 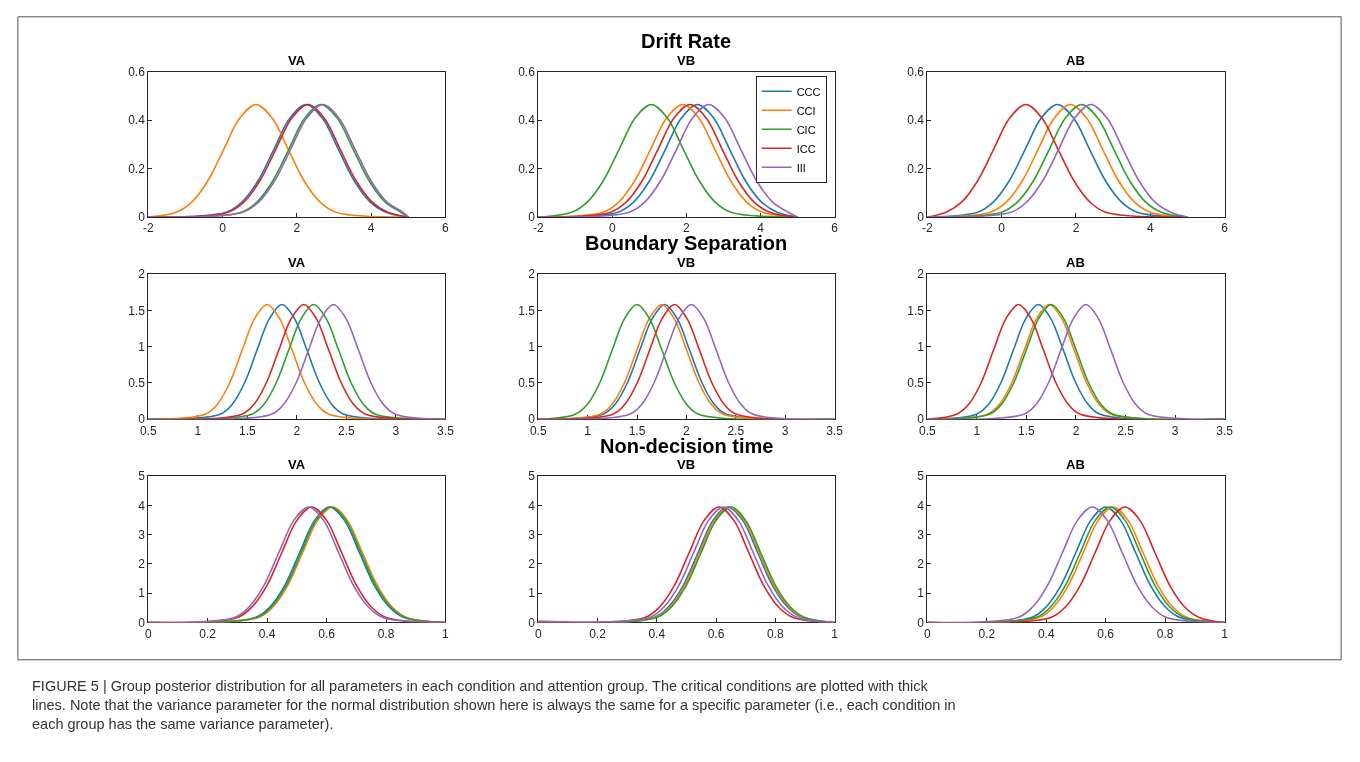 What do you see at coordinates (806, 110) in the screenshot?
I see `legend-label: CCI` at bounding box center [806, 110].